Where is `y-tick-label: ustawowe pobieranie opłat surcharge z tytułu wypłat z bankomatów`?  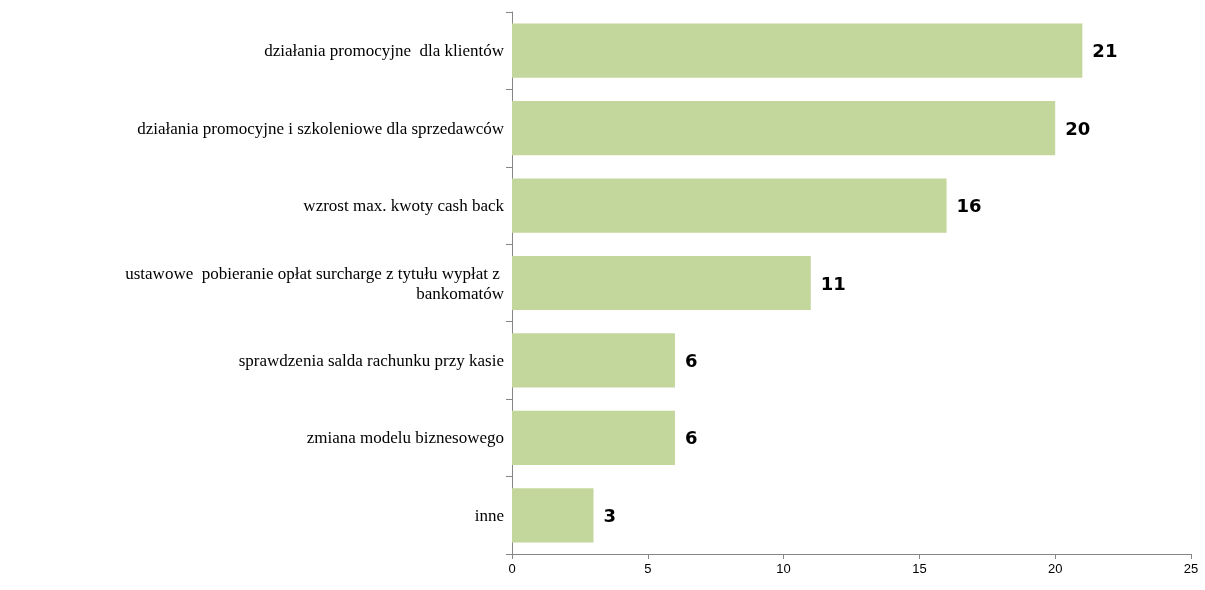 y-tick-label: ustawowe pobieranie opłat surcharge z tytułu wypłat z bankomatów is located at coordinates (315, 283).